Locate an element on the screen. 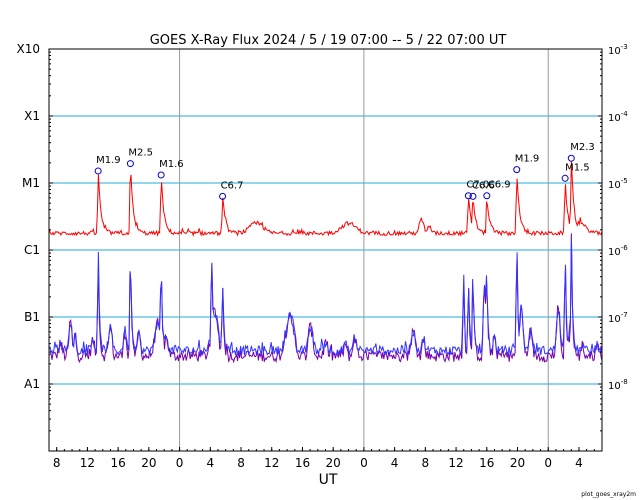 The width and height of the screenshot is (640, 500). right-tick-exponent: -8 is located at coordinates (624, 382).